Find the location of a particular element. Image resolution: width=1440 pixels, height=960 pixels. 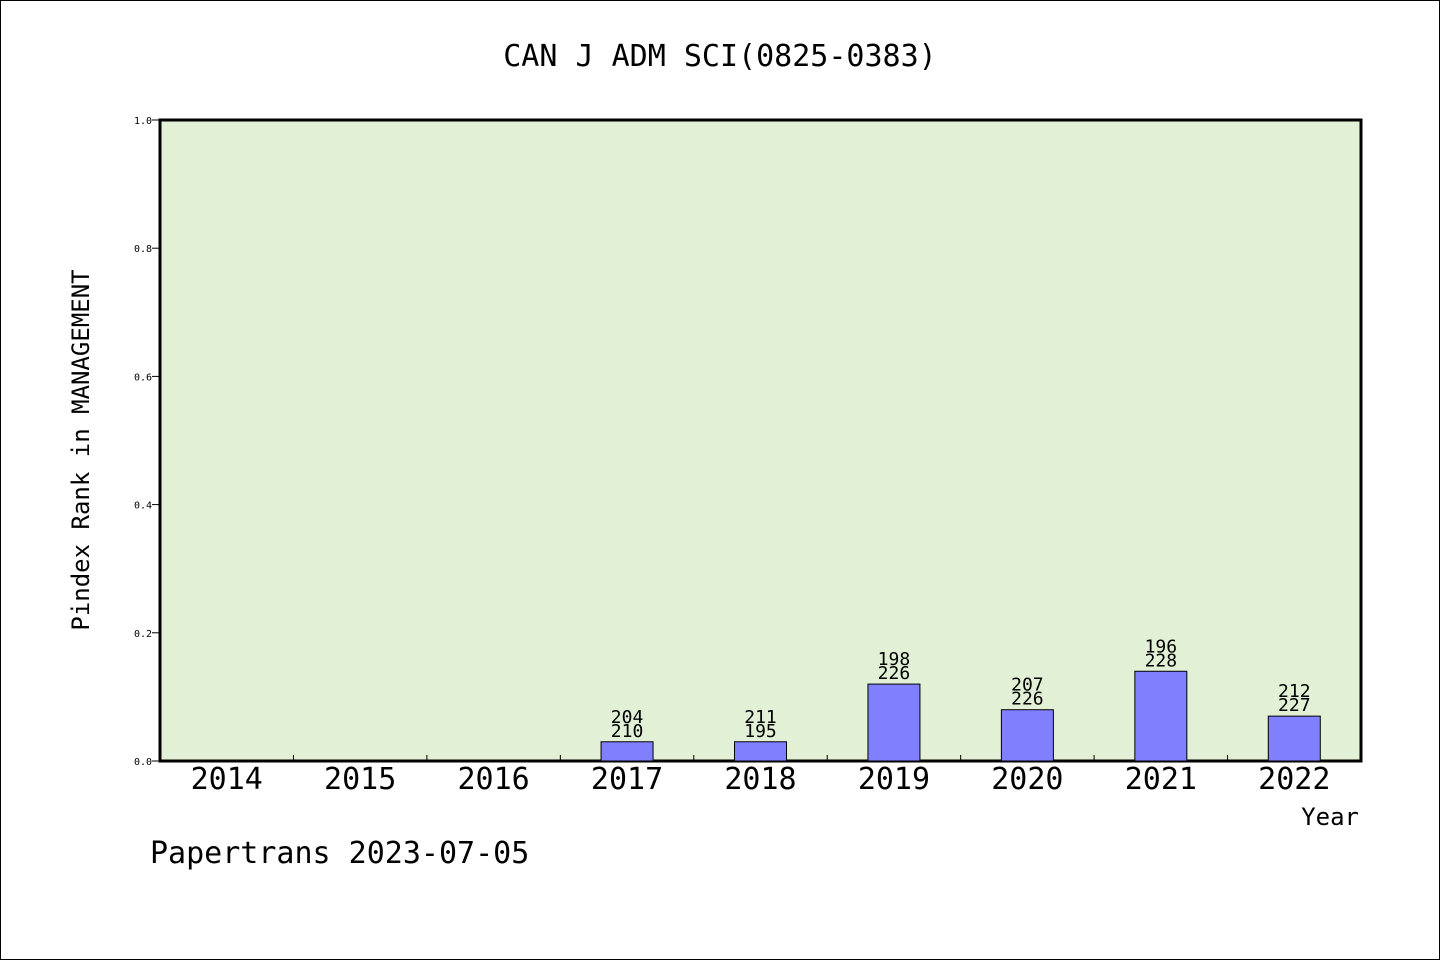

x-tick-label: 2020 is located at coordinates (1027, 779).